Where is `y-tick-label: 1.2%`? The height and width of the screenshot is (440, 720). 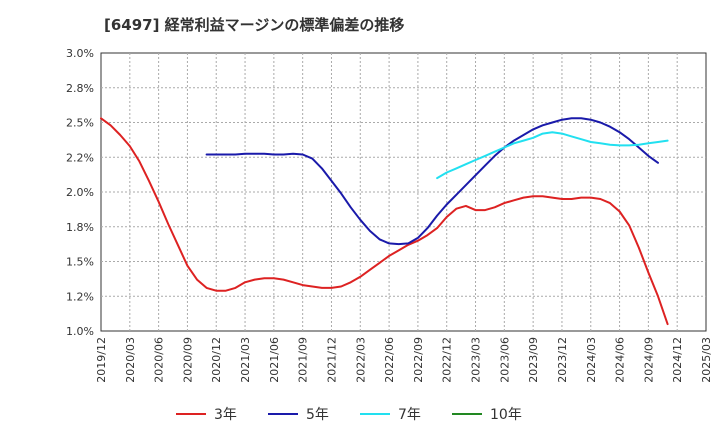
y-tick-label: 1.2% is located at coordinates (80, 296).